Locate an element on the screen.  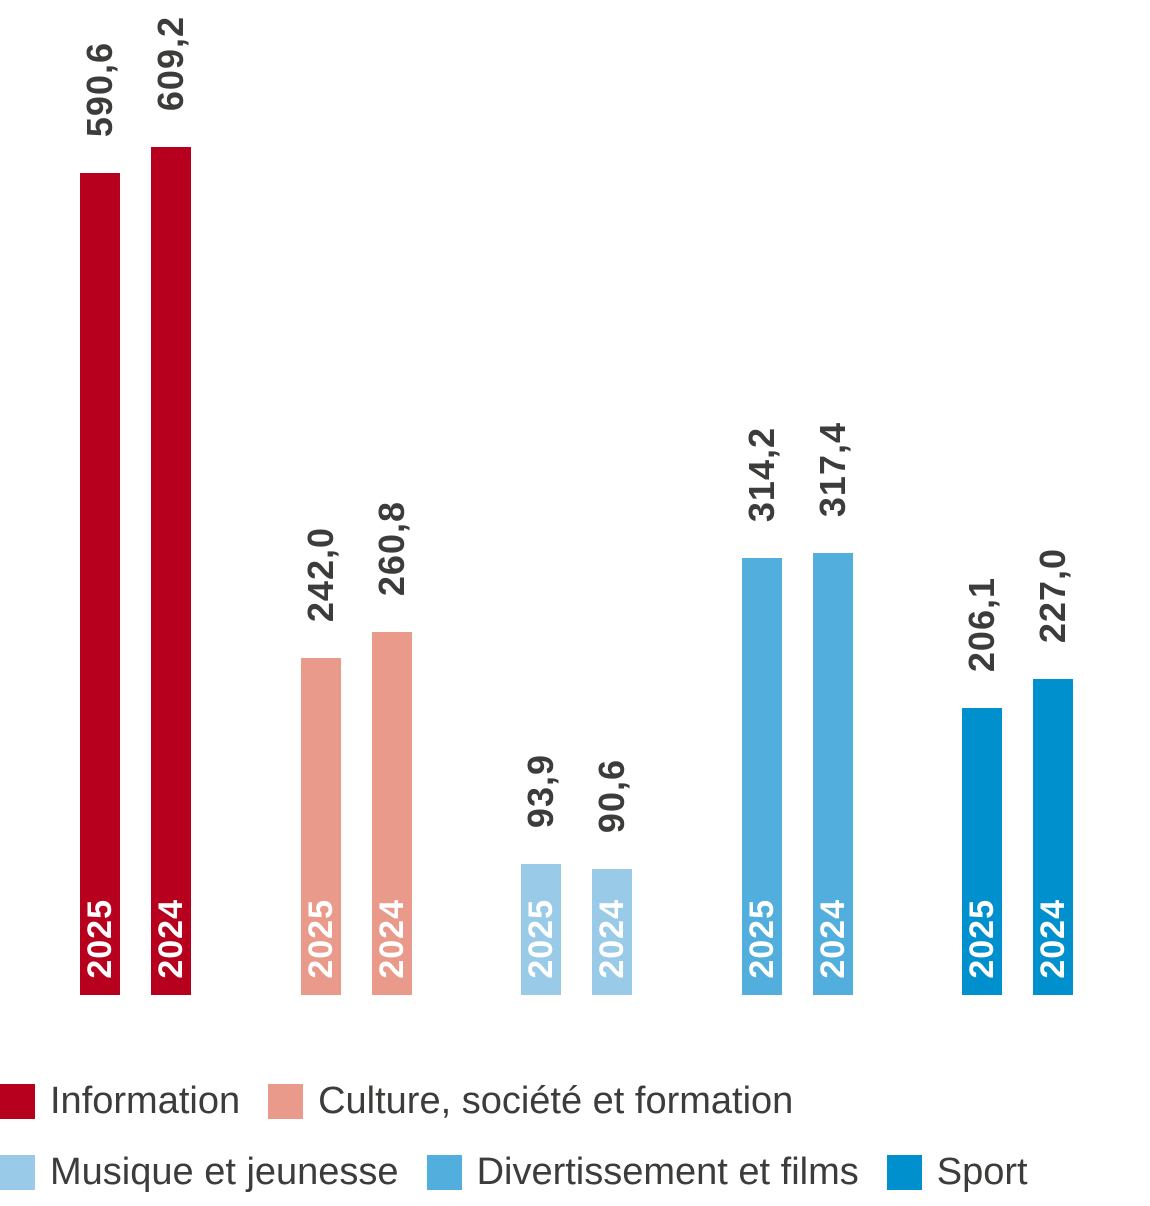
legend-label-culture: Culture, société et formation is located at coordinates (556, 1101).